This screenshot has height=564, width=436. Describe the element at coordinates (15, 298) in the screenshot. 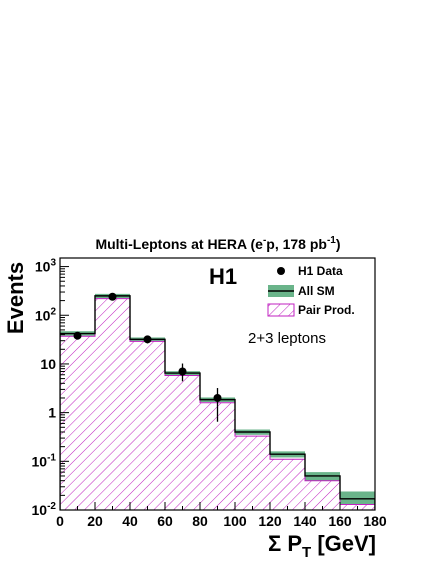

I see `y-axis-title: Events` at that location.